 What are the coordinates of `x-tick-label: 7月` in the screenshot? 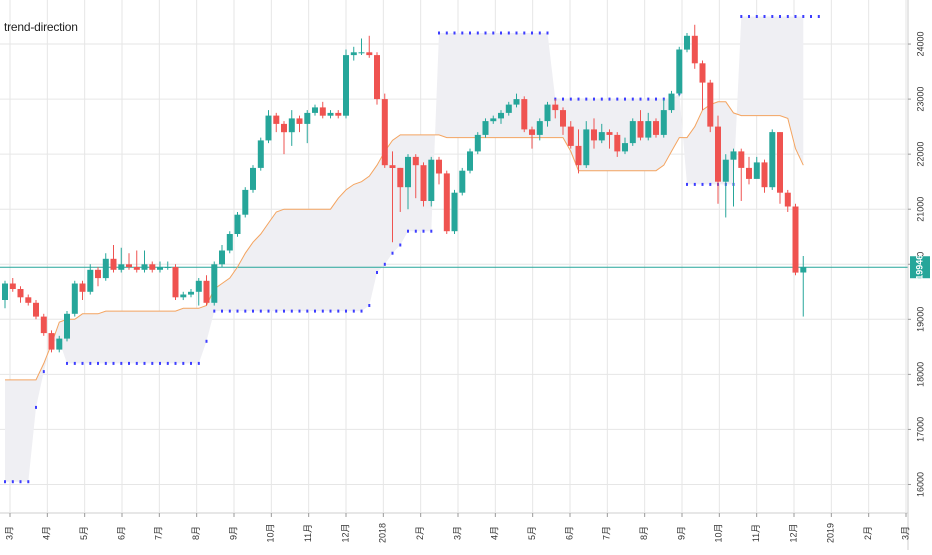 It's located at (159, 533).